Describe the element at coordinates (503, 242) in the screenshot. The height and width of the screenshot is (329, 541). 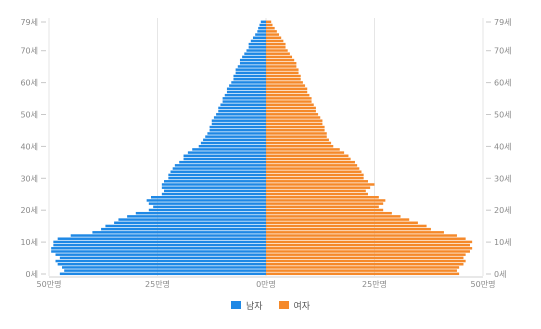
I see `y-tick-label-right: 10세` at that location.